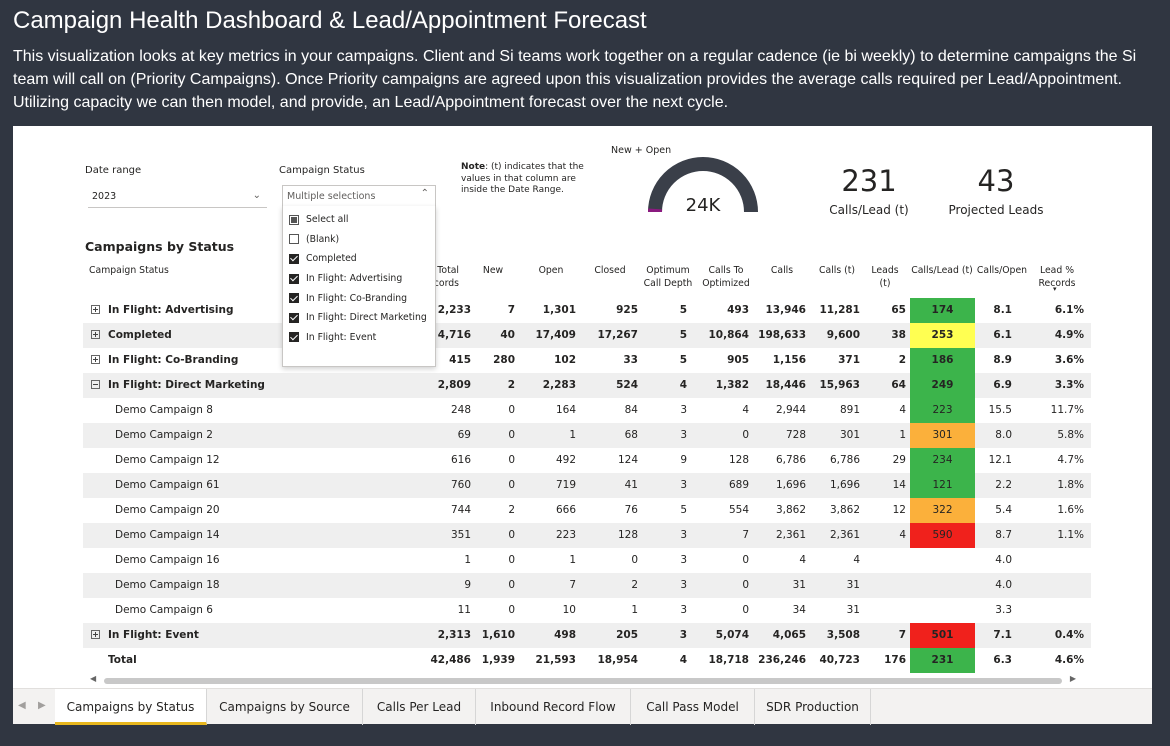 The image size is (1170, 746). What do you see at coordinates (464, 610) in the screenshot?
I see `table-cell: 11` at bounding box center [464, 610].